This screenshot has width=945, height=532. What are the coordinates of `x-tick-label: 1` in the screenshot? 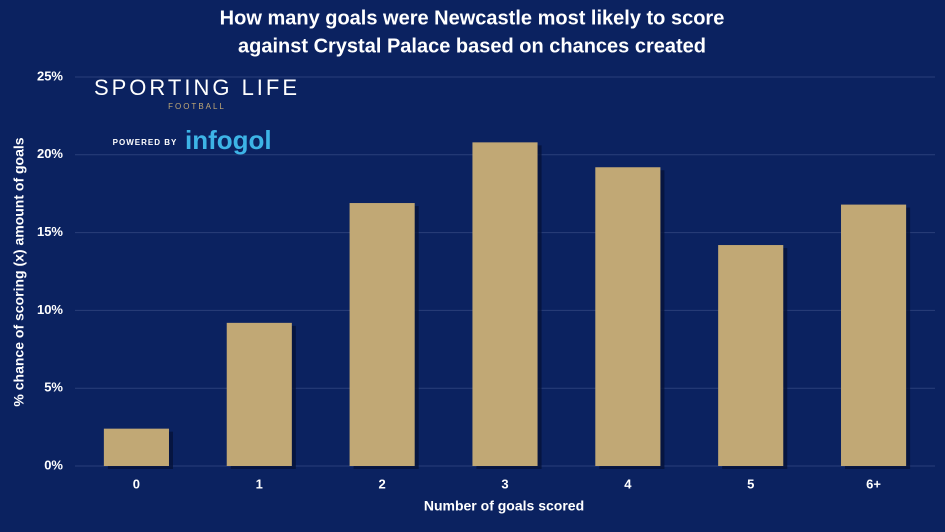 It's located at (259, 483).